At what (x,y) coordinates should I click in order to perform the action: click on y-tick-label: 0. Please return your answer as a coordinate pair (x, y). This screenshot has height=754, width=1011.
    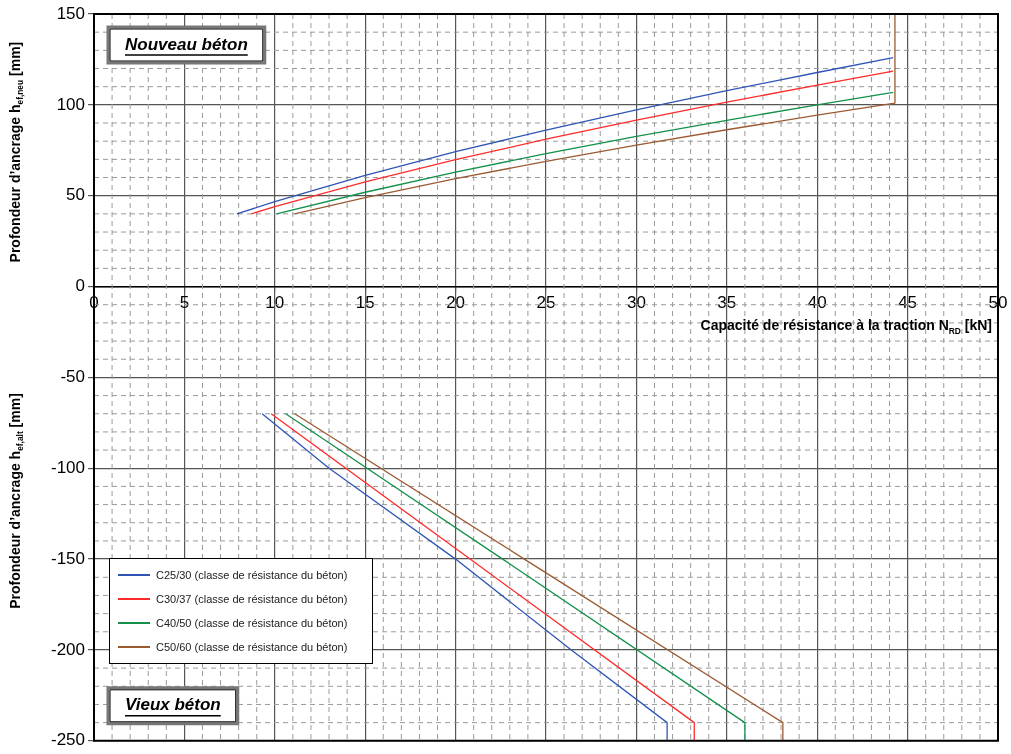
    Looking at the image, I should click on (80, 286).